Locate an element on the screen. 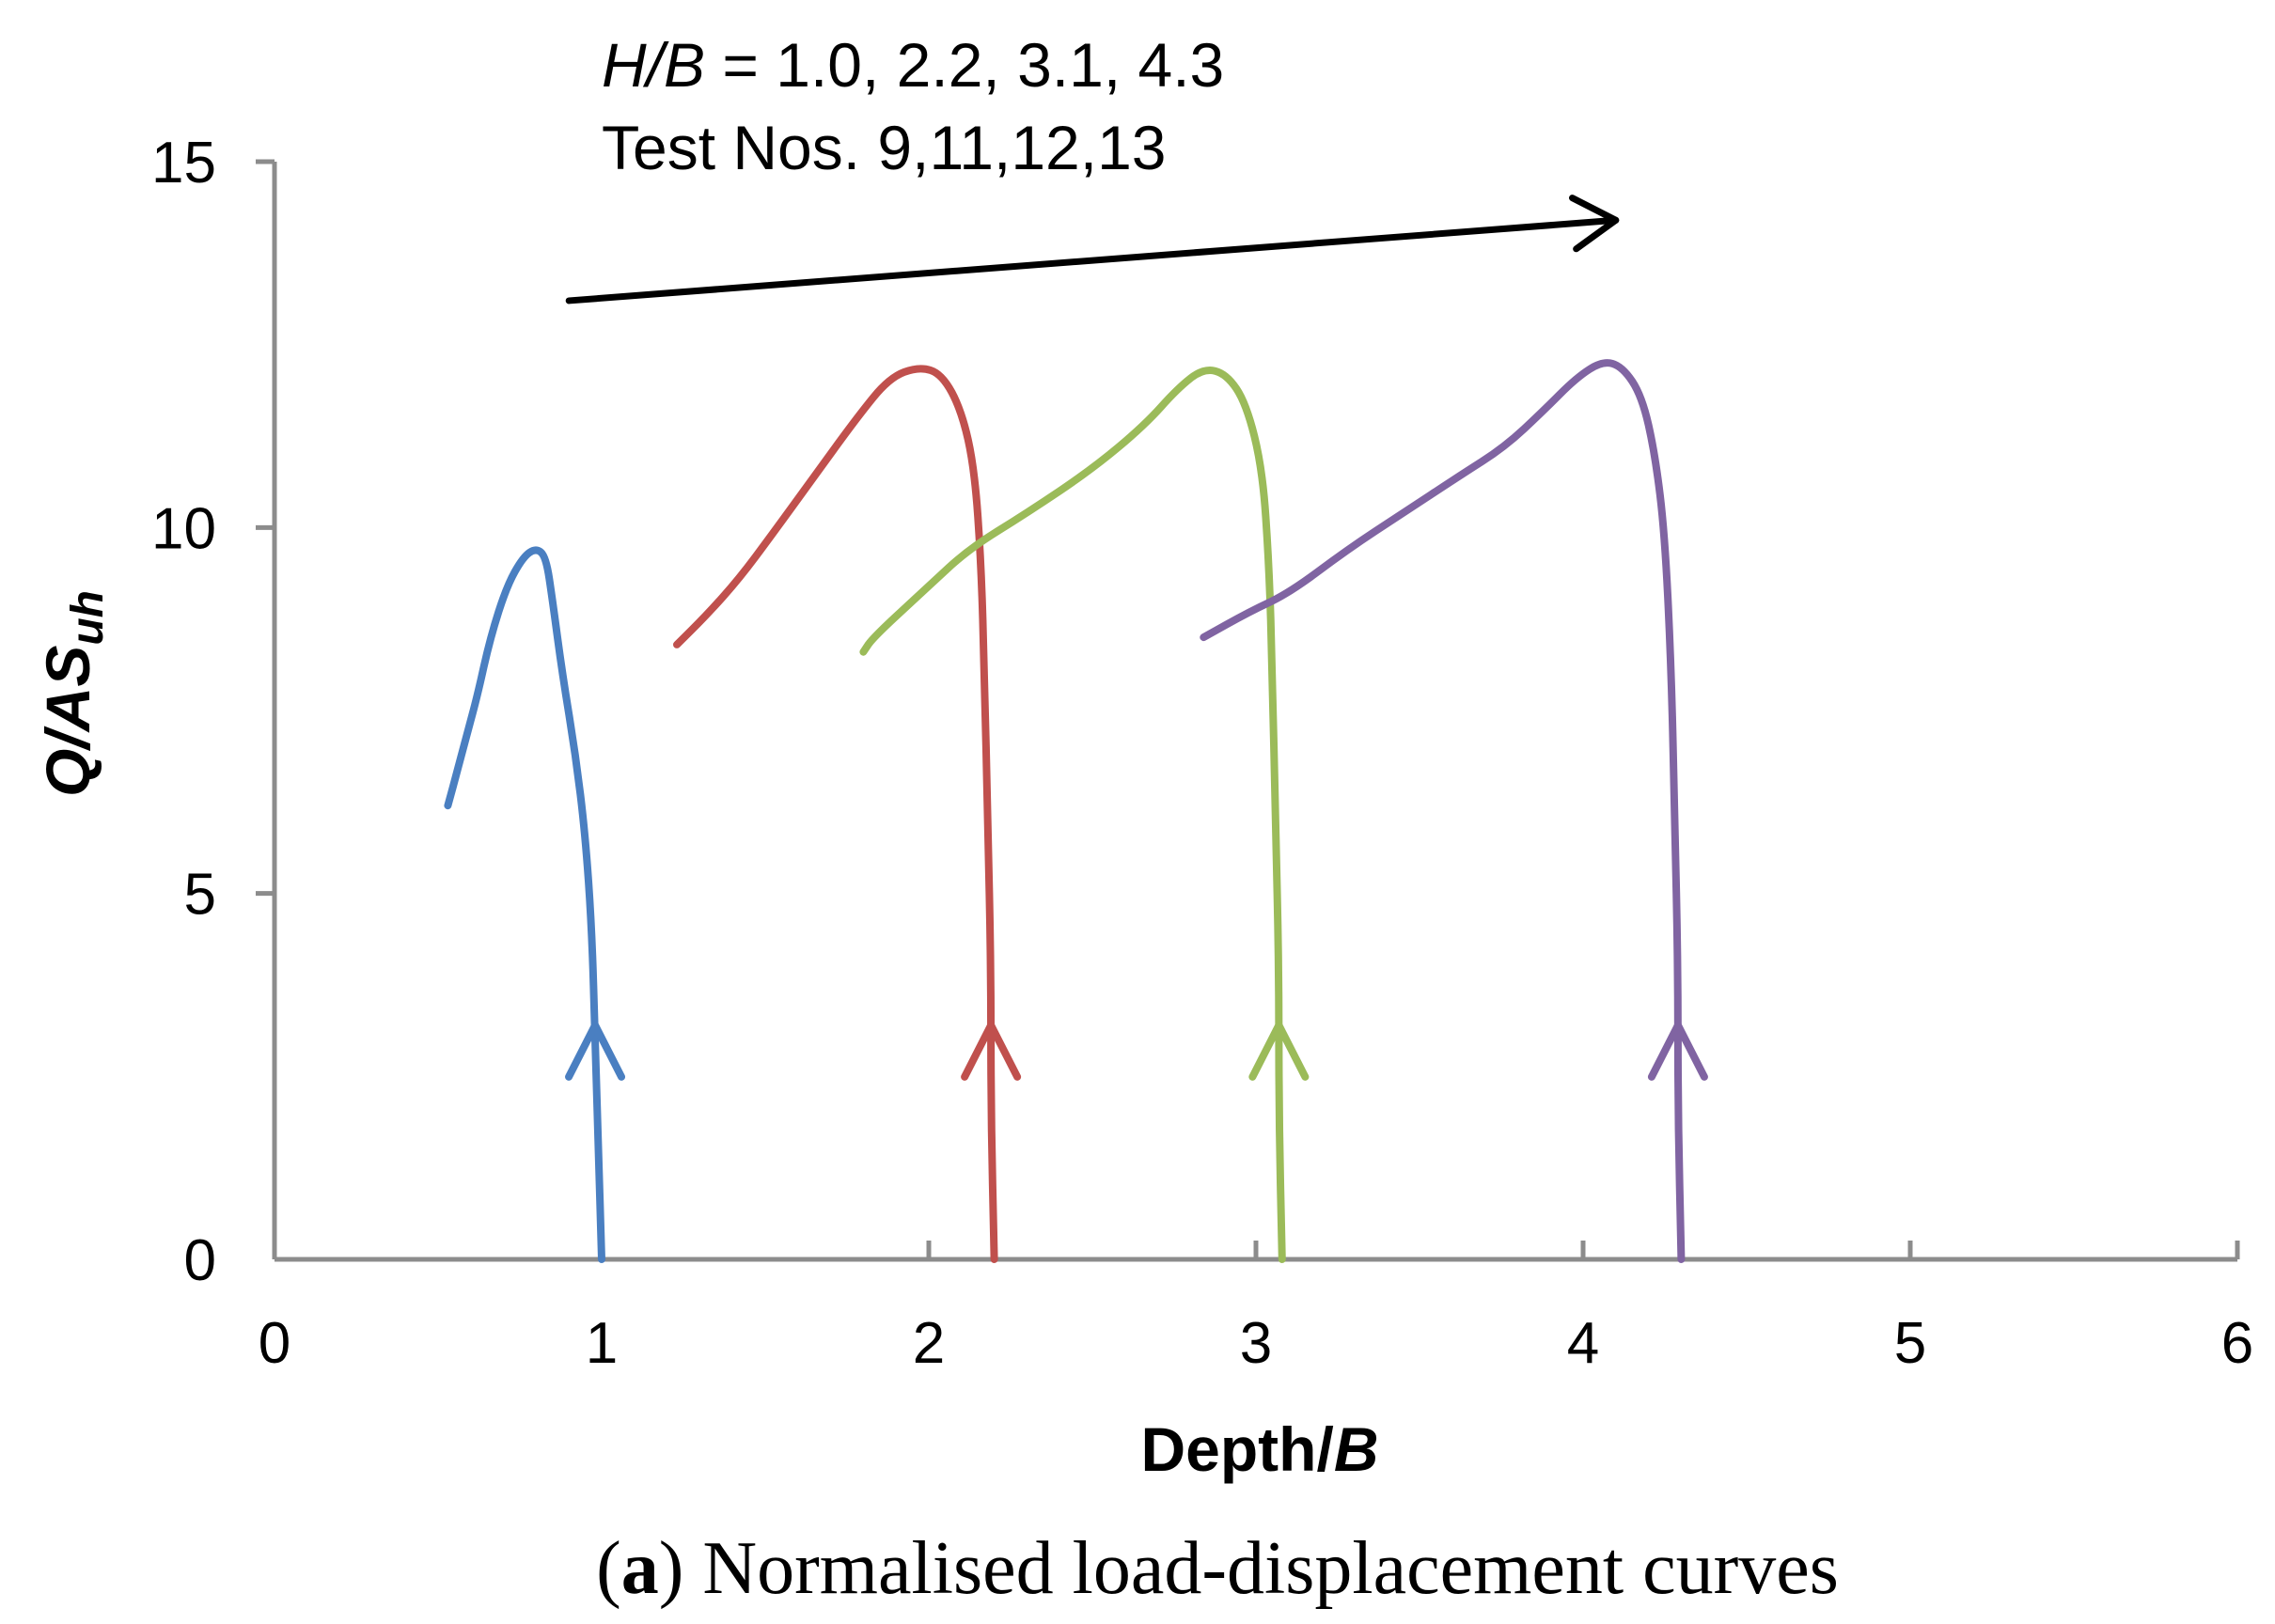 Image resolution: width=2275 pixels, height=1624 pixels. y-axis-title-main: Q/AS is located at coordinates (67, 721).